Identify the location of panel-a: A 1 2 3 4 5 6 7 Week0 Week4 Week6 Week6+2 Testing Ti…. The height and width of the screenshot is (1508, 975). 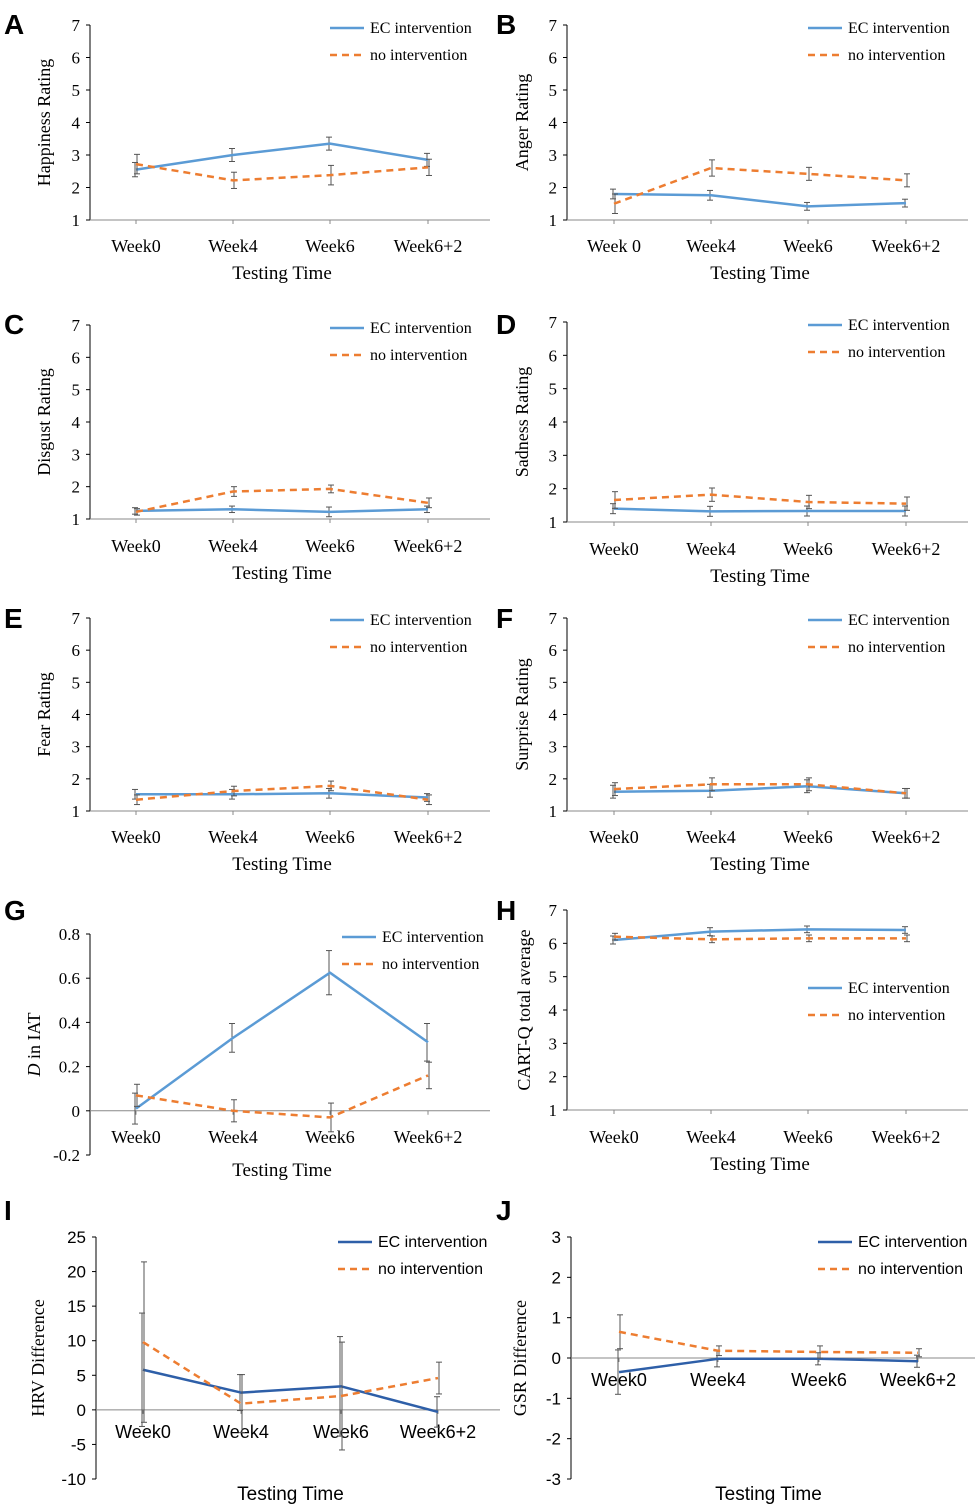
(247, 146).